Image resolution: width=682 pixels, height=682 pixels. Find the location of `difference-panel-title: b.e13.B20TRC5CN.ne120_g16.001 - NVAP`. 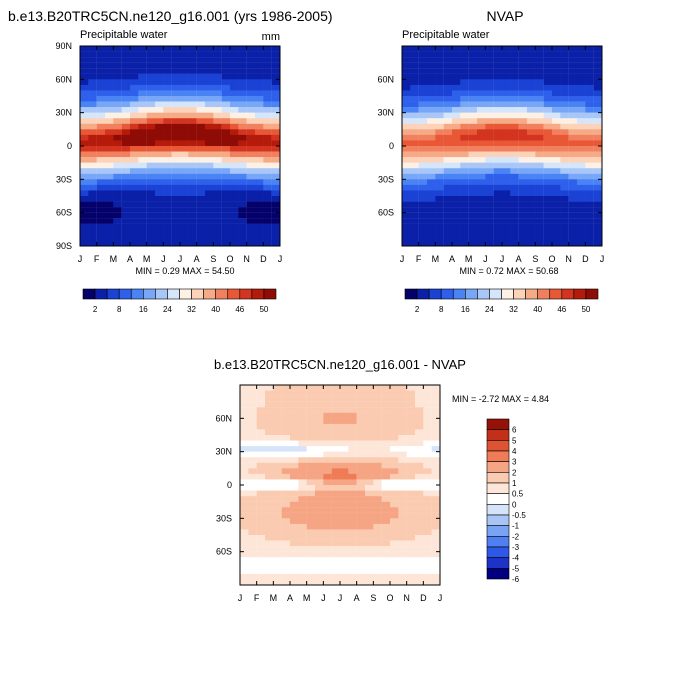

difference-panel-title: b.e13.B20TRC5CN.ne120_g16.001 - NVAP is located at coordinates (340, 364).